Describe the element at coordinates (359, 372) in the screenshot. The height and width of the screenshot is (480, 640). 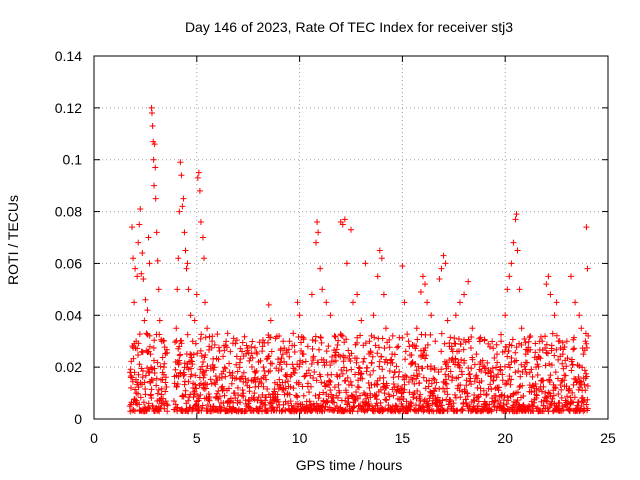
I see `dense-band-layer` at that location.